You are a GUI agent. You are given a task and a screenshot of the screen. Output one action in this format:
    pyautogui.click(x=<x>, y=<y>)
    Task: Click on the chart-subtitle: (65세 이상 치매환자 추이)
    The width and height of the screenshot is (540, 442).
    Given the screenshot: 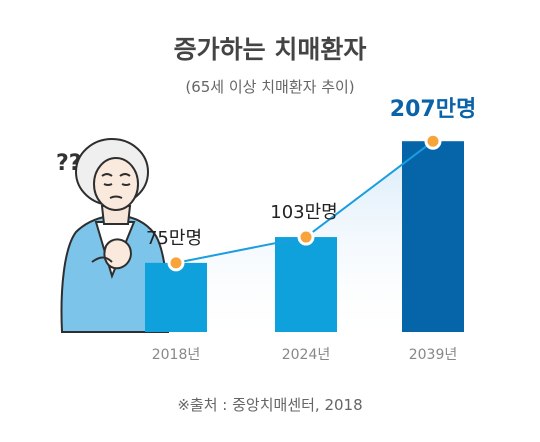 What is the action you would take?
    pyautogui.click(x=269, y=87)
    